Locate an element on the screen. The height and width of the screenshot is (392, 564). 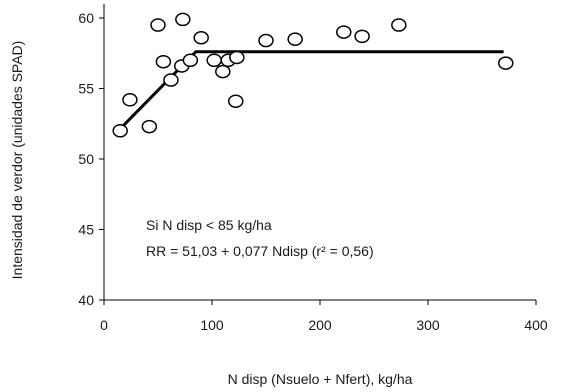
fit-line-group is located at coordinates (312, 89).